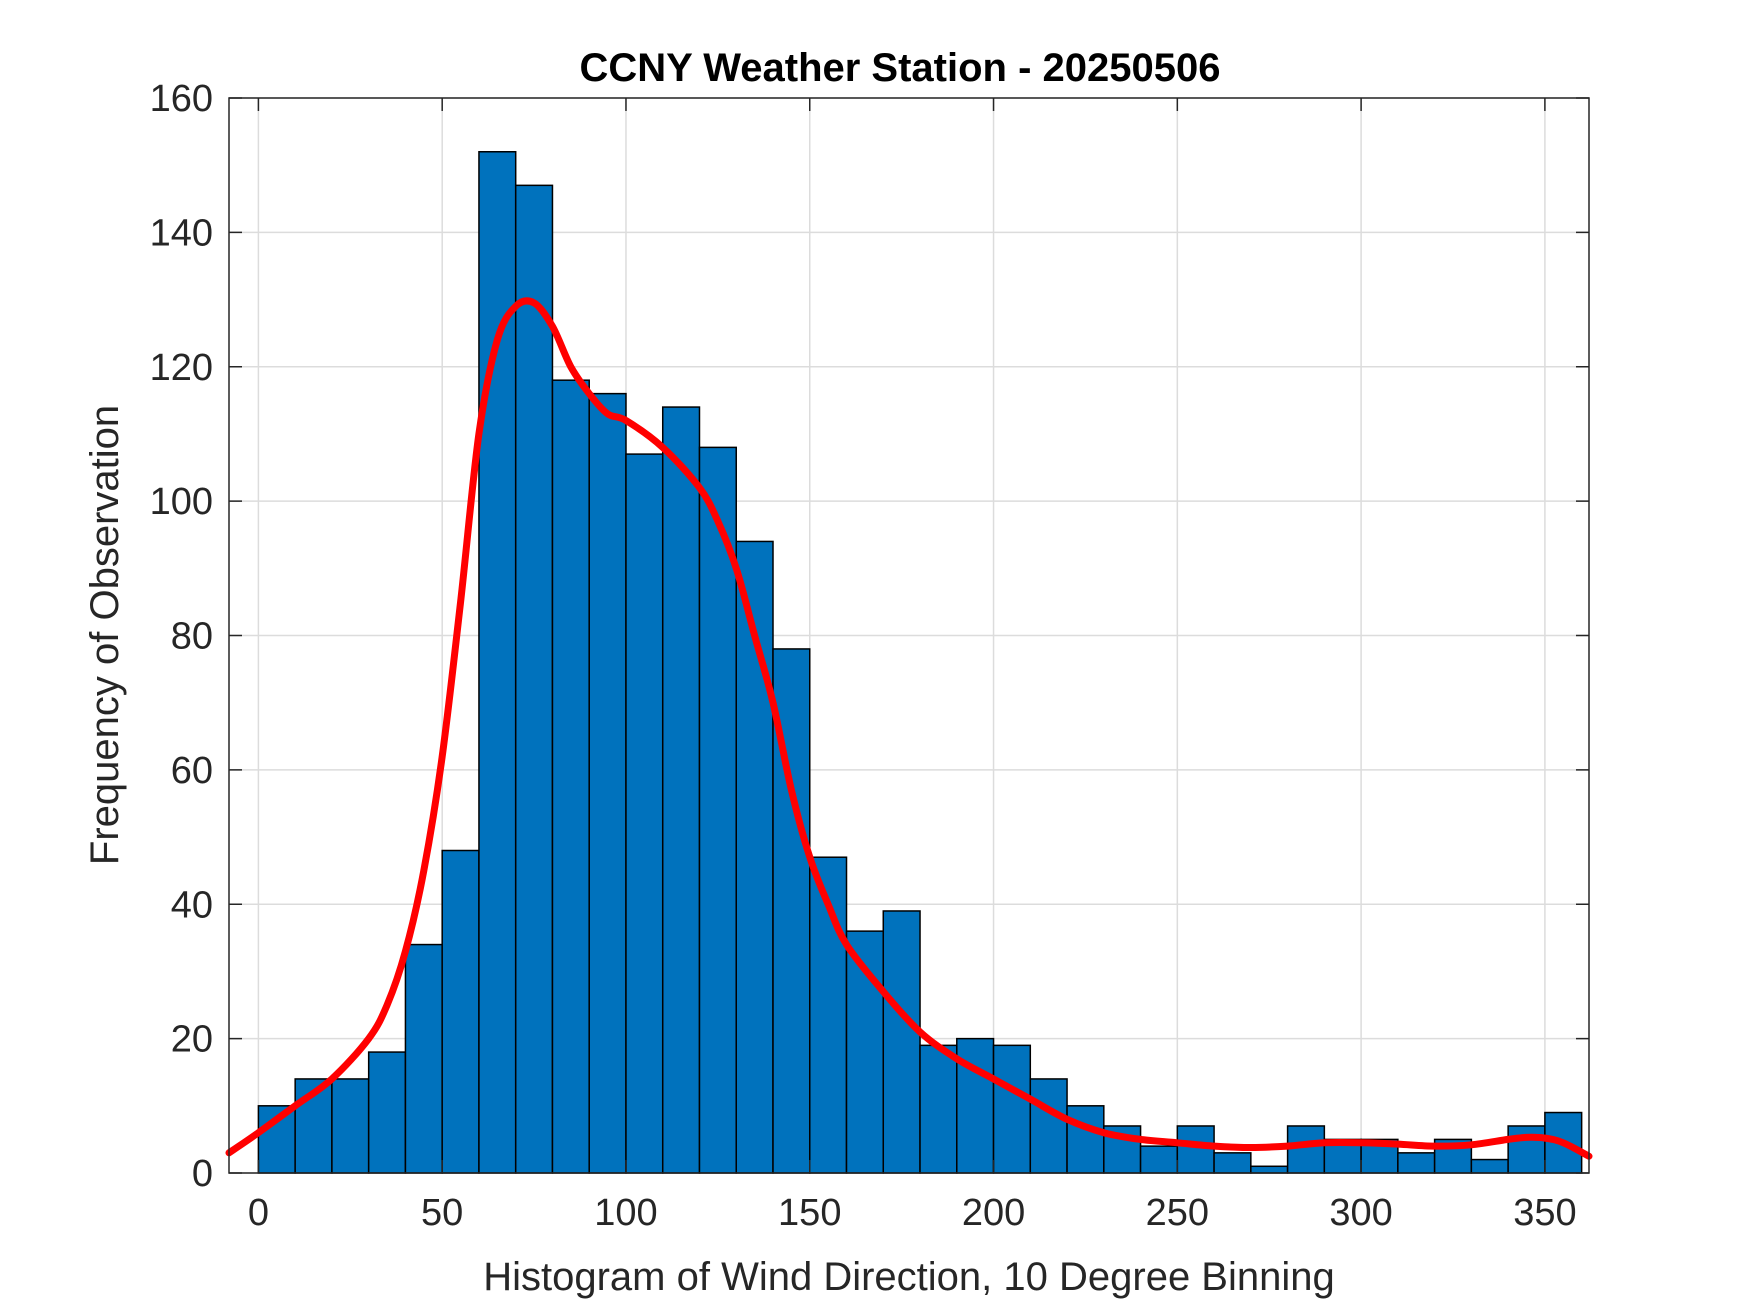 The height and width of the screenshot is (1313, 1750). I want to click on y-axis-label: Frequency of Observation, so click(105, 635).